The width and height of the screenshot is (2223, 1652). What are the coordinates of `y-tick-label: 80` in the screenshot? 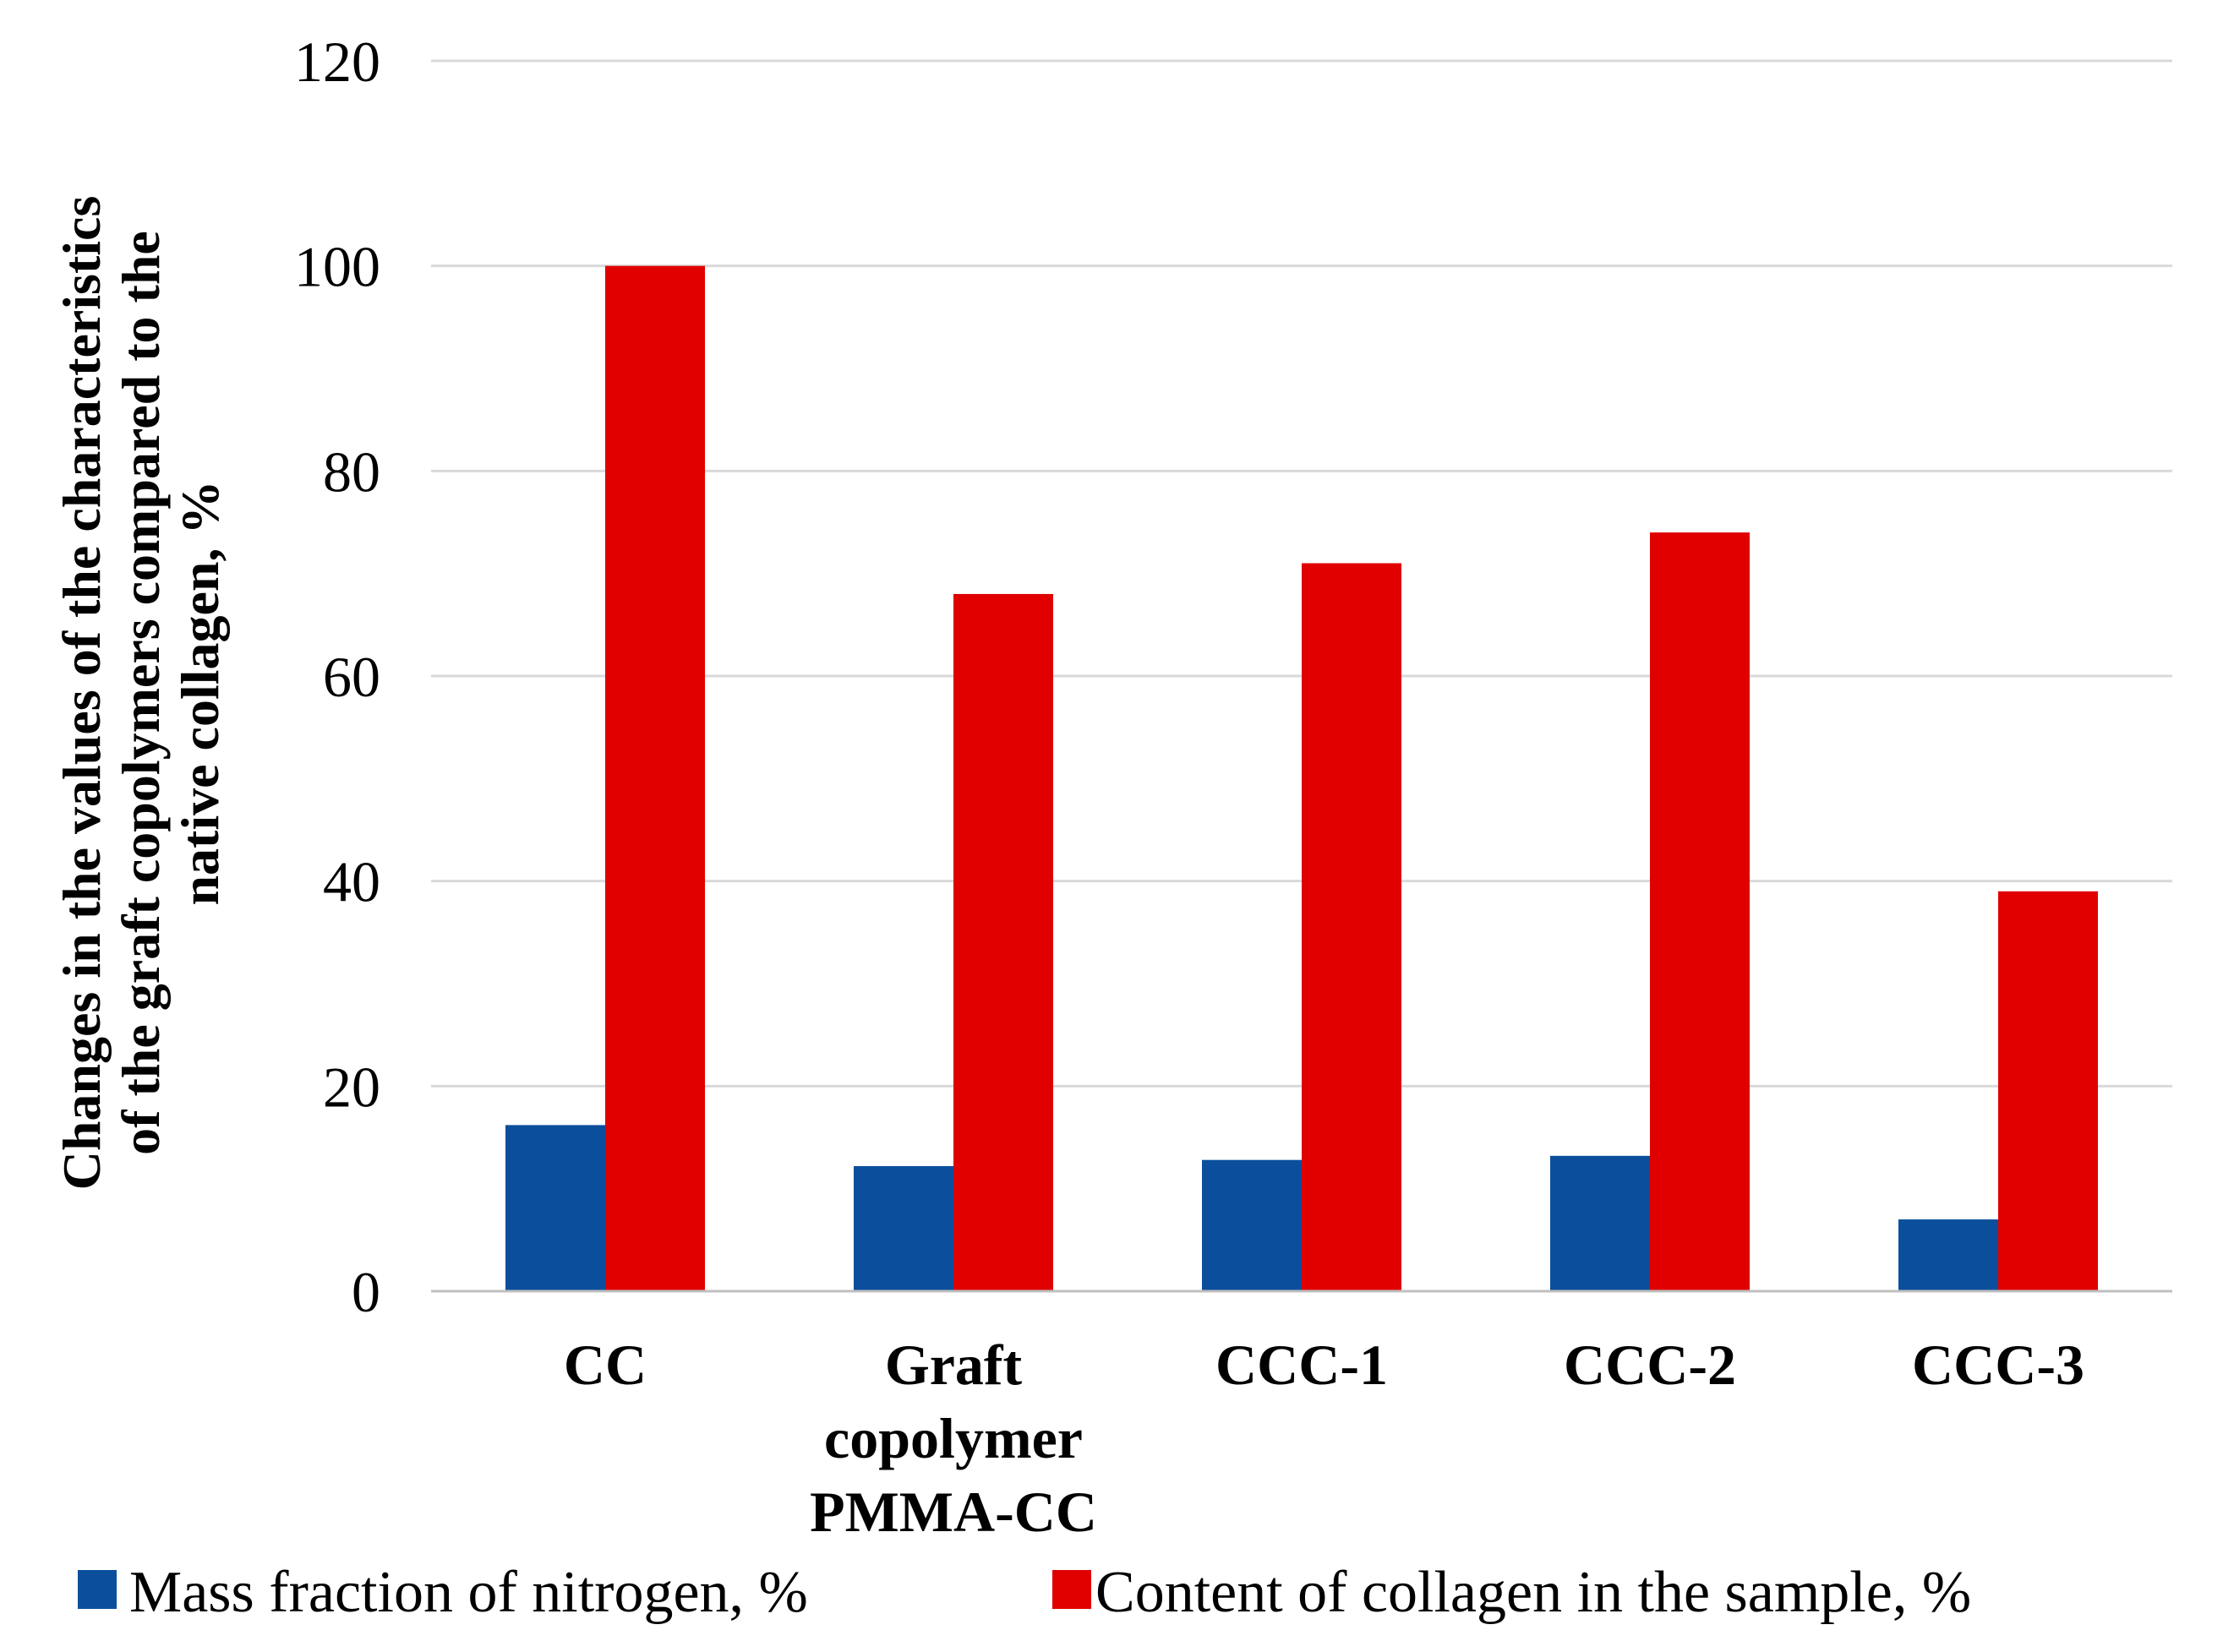 It's located at (351, 471).